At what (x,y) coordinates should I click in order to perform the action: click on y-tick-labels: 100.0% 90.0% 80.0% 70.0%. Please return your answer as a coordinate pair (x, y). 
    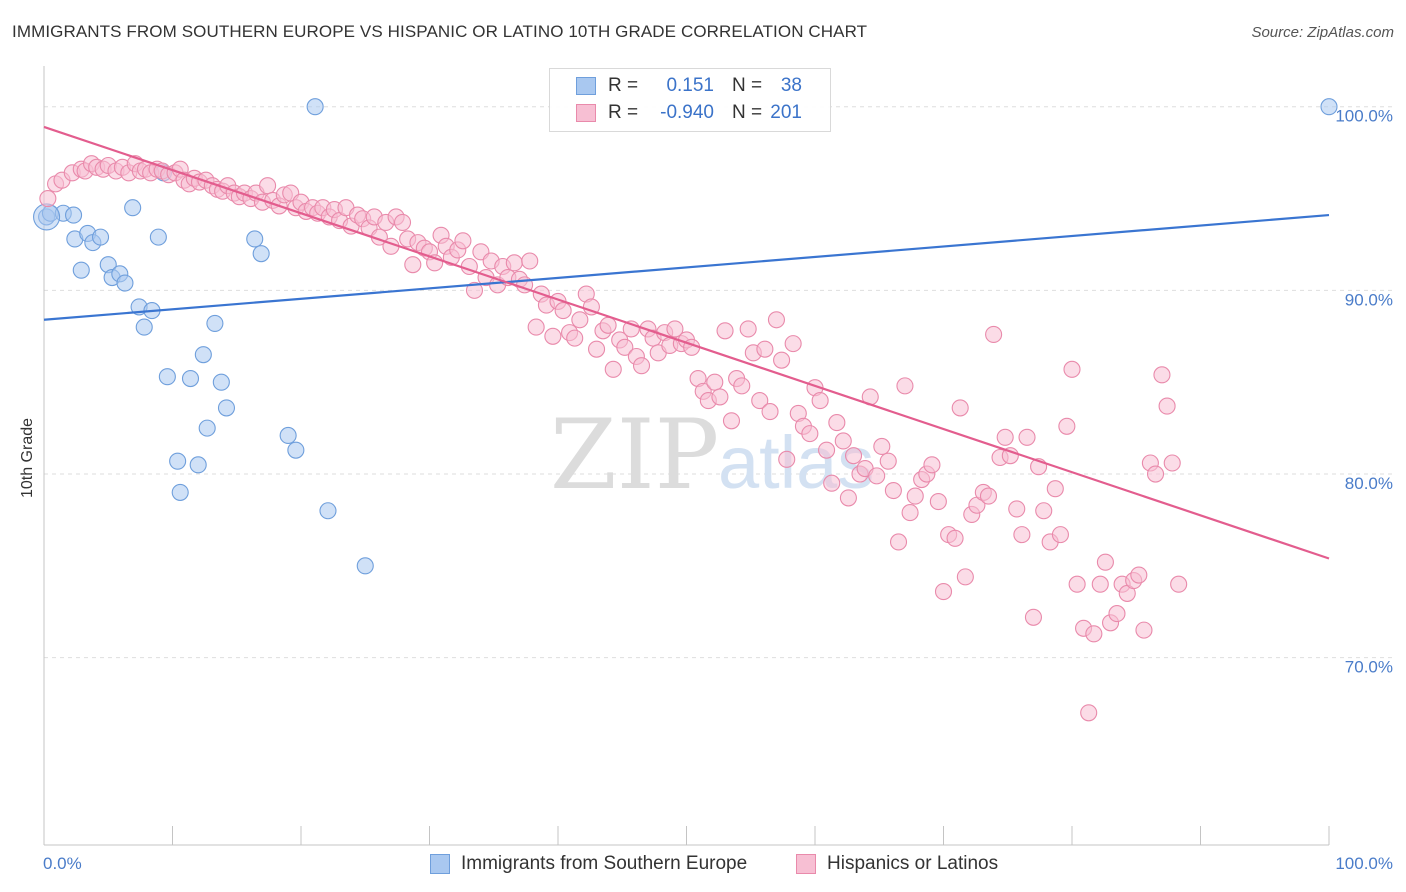
    Looking at the image, I should click on (1364, 392).